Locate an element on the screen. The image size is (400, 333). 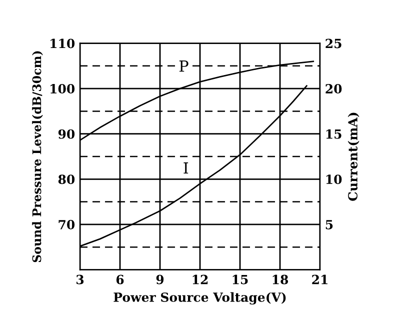
x-tick-label: 6 is located at coordinates (120, 279).